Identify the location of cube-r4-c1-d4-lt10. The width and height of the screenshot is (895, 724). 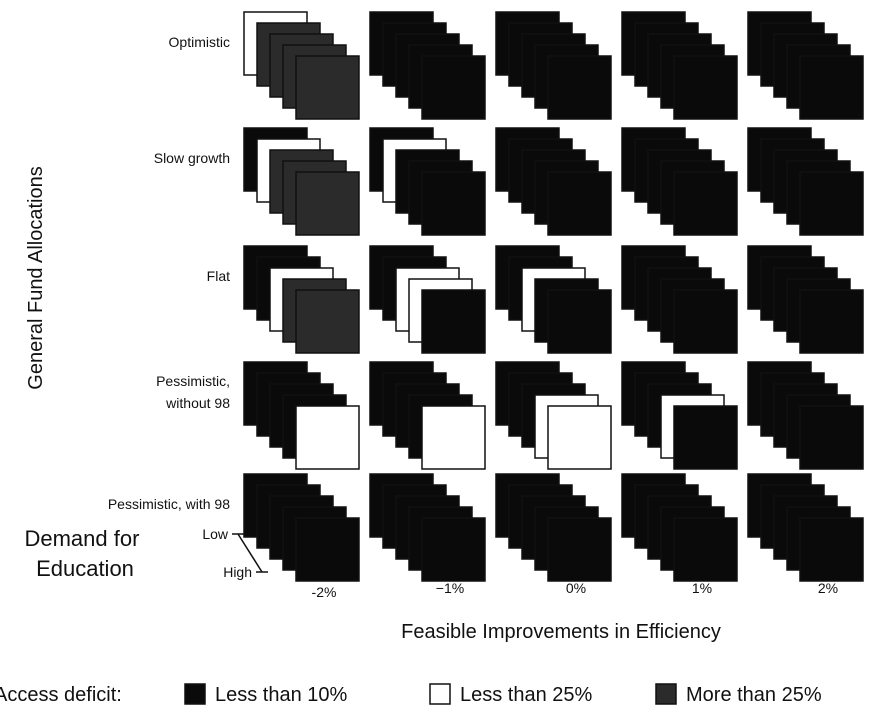
(453, 549).